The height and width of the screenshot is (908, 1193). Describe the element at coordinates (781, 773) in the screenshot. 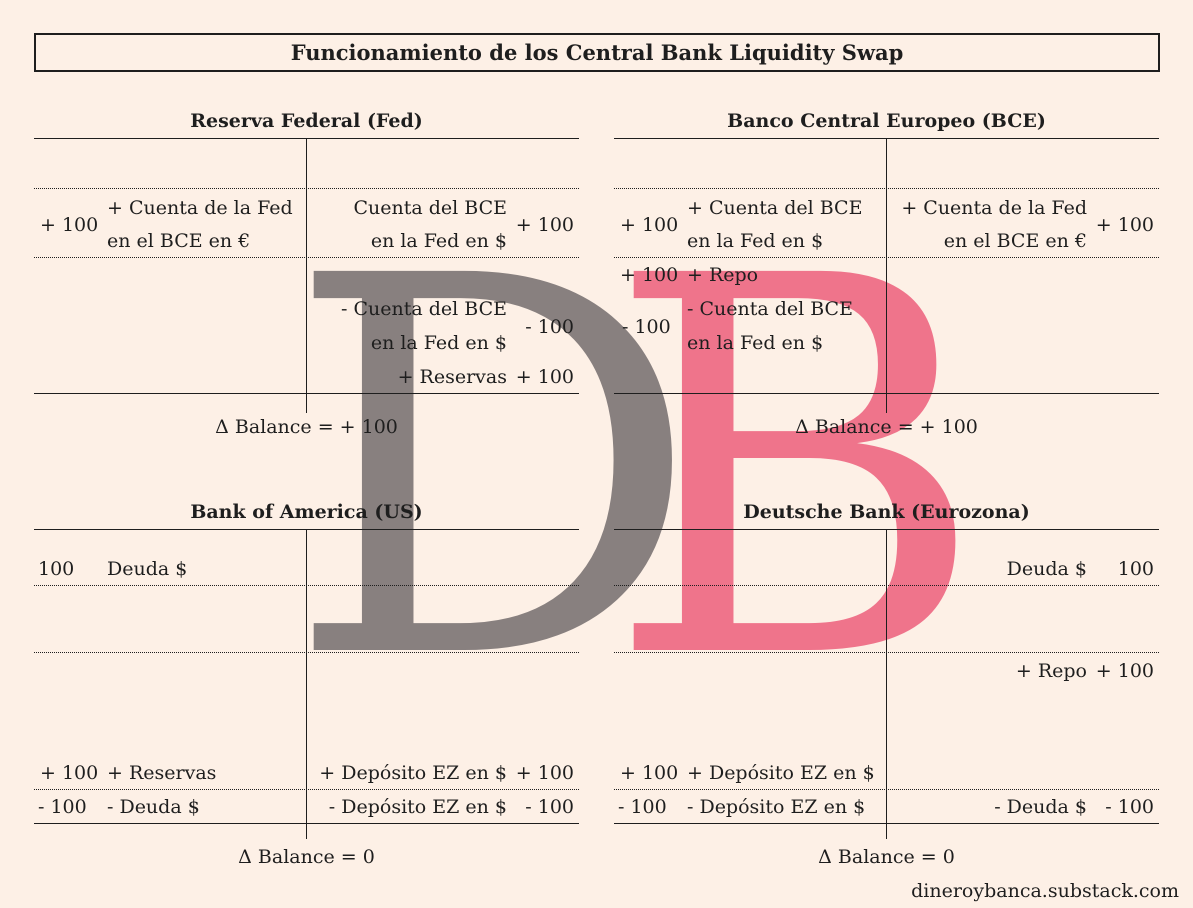

I see `db-row3-asset: + Depósito EZ en $` at that location.